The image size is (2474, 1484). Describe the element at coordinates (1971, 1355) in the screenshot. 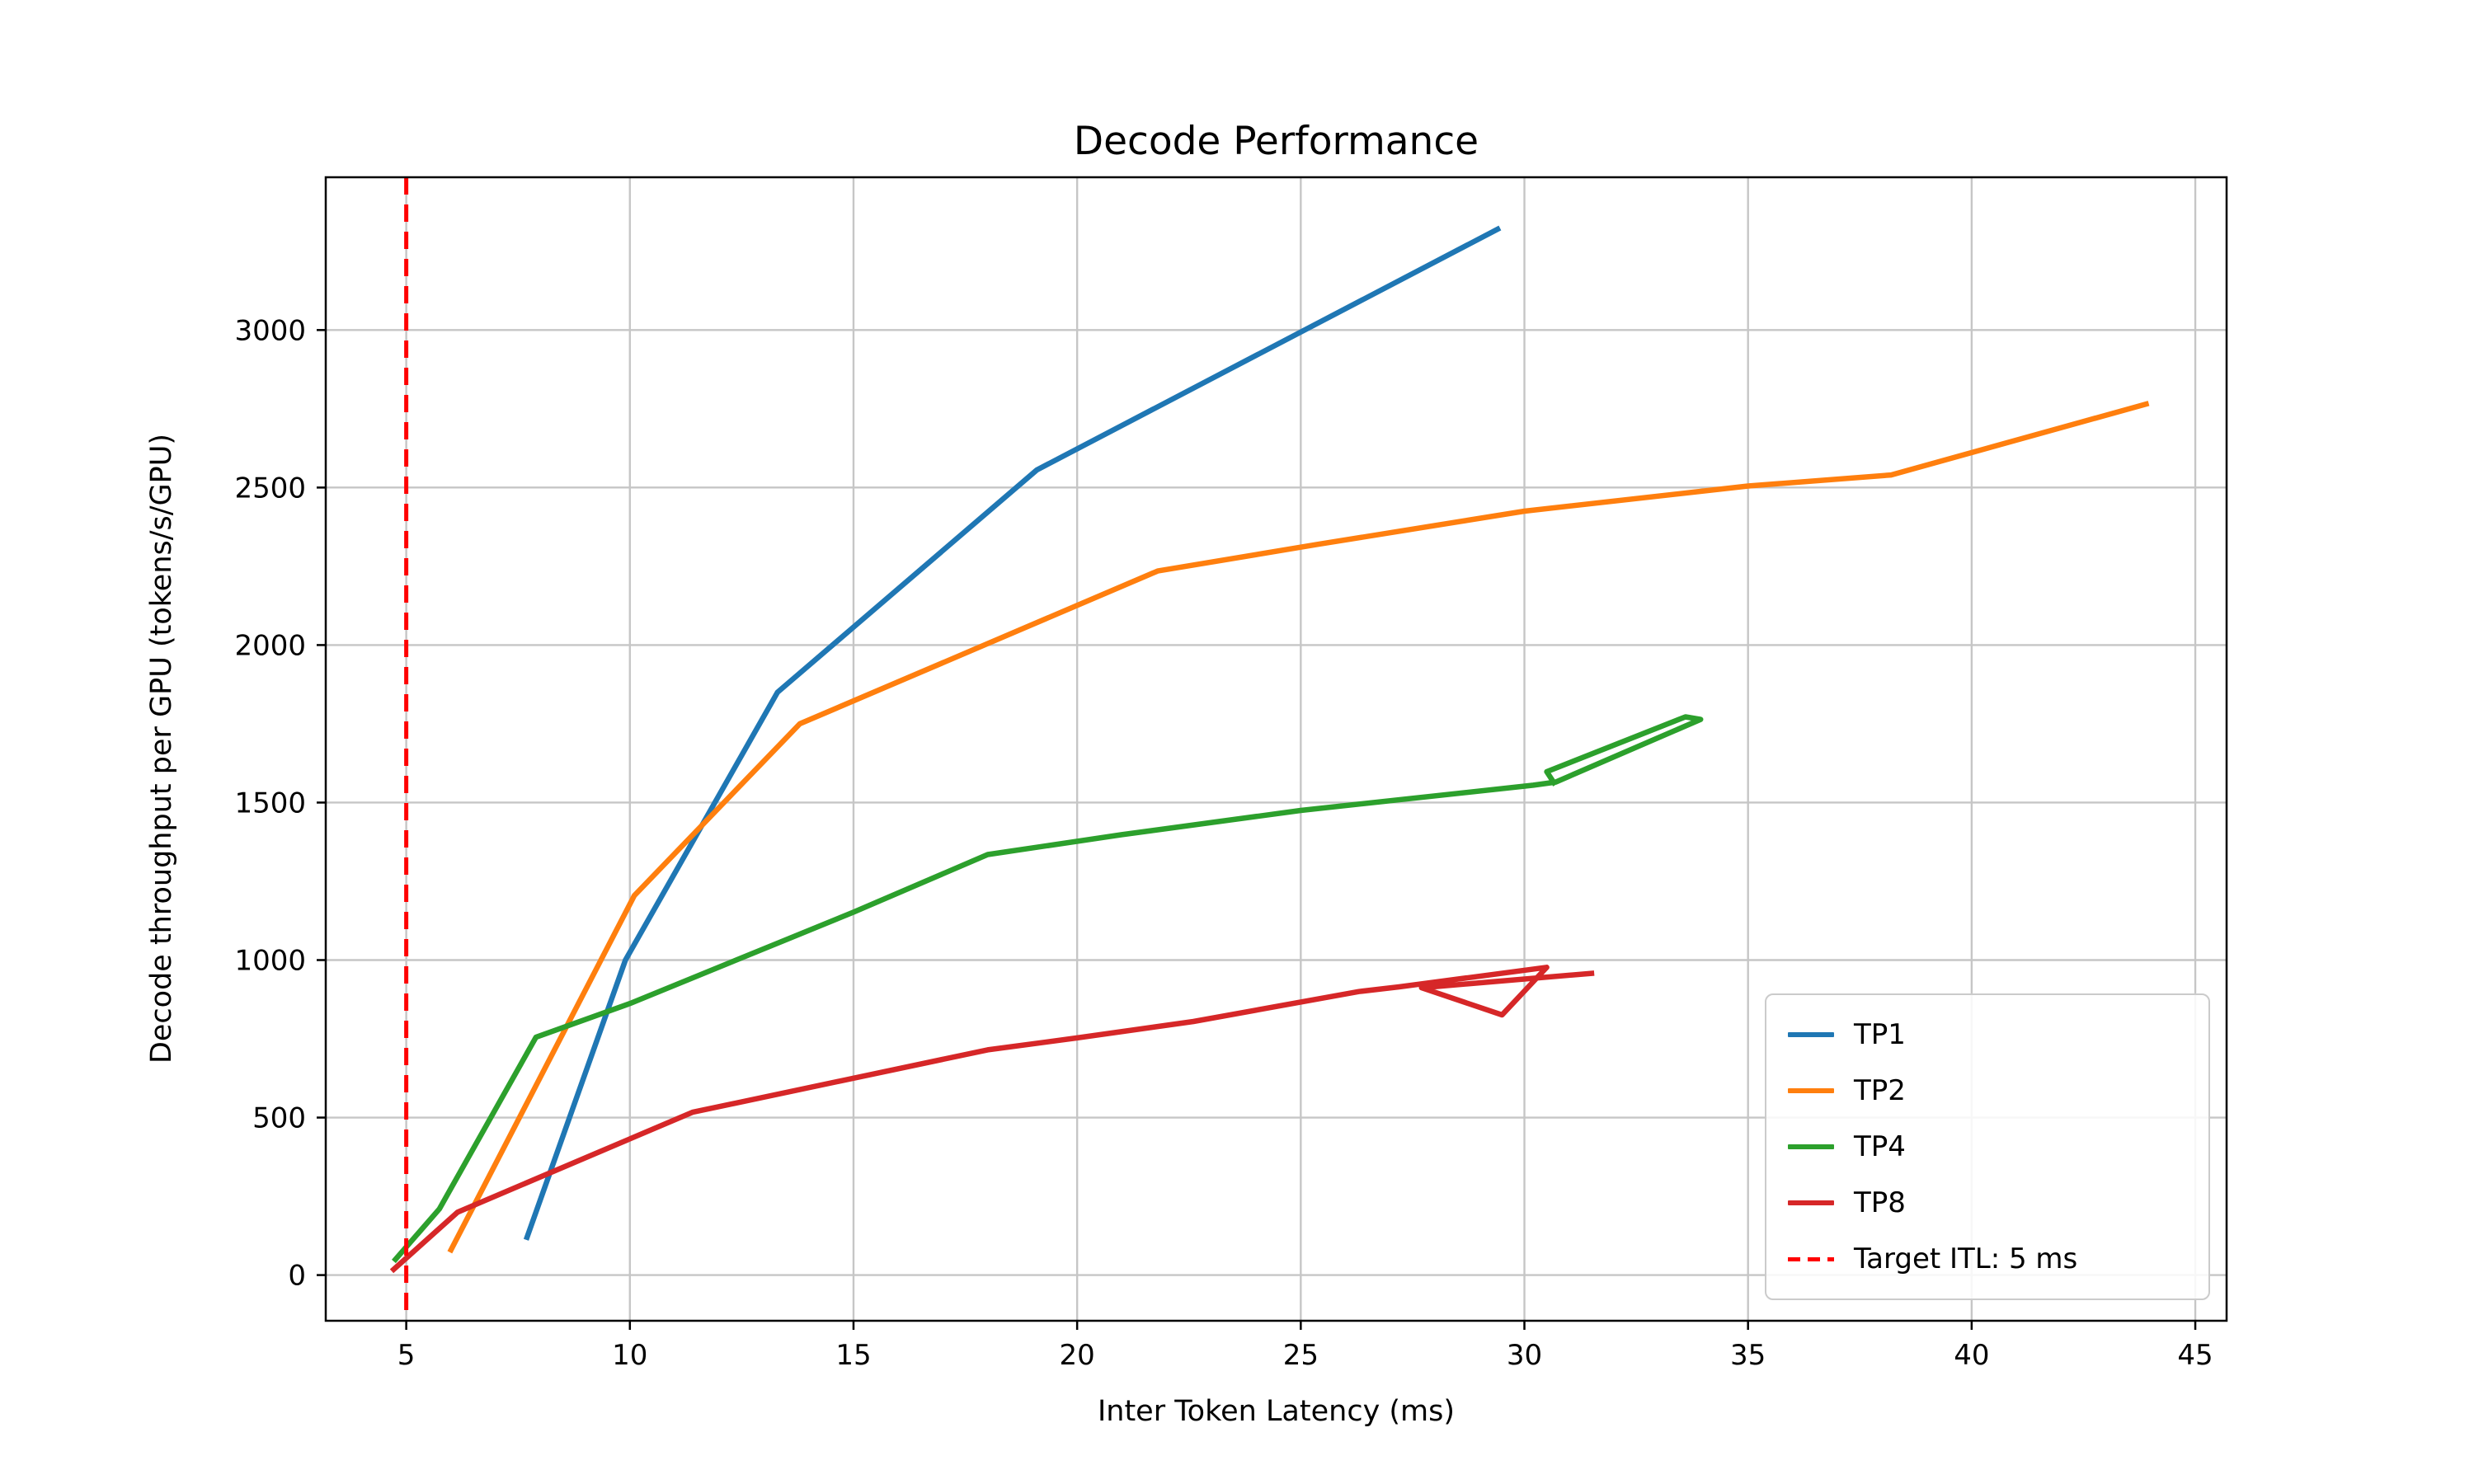

I see `x-tick-label: 40` at that location.